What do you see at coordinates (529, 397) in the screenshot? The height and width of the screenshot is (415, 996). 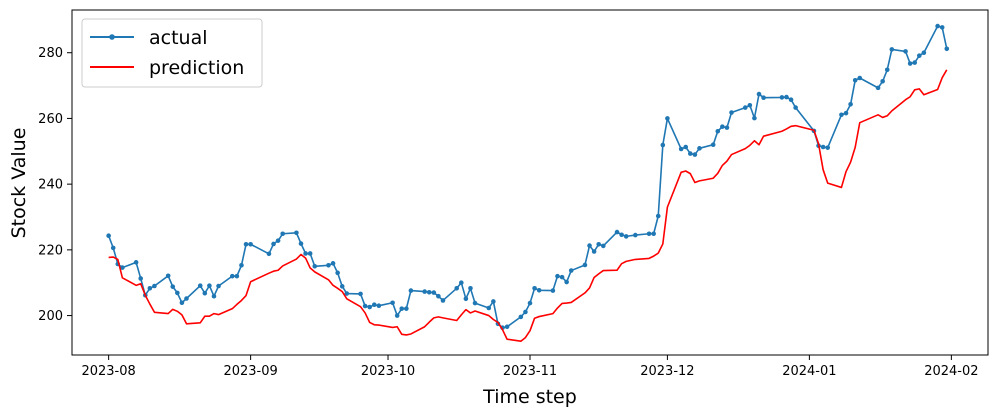 I see `x-axis-label: Time step` at bounding box center [529, 397].